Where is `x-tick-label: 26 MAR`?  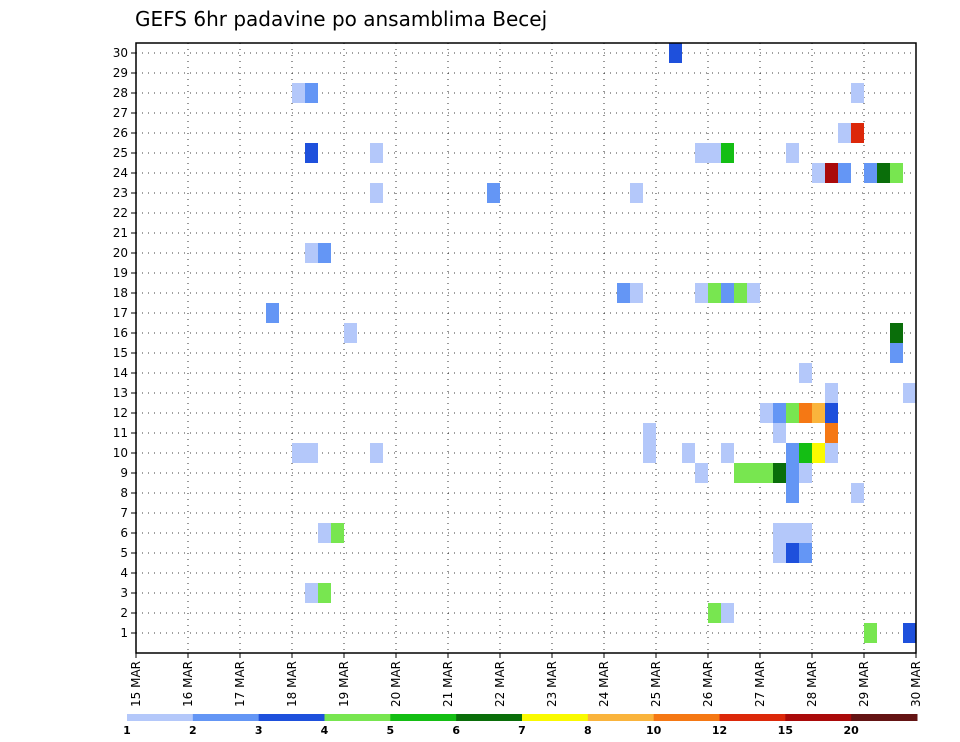 x-tick-label: 26 MAR is located at coordinates (708, 684).